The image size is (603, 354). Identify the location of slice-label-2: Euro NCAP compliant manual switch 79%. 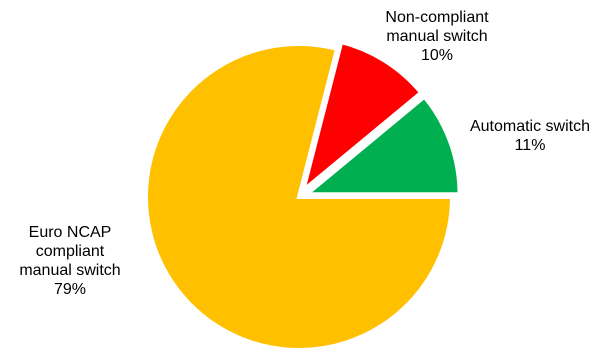
(69, 261).